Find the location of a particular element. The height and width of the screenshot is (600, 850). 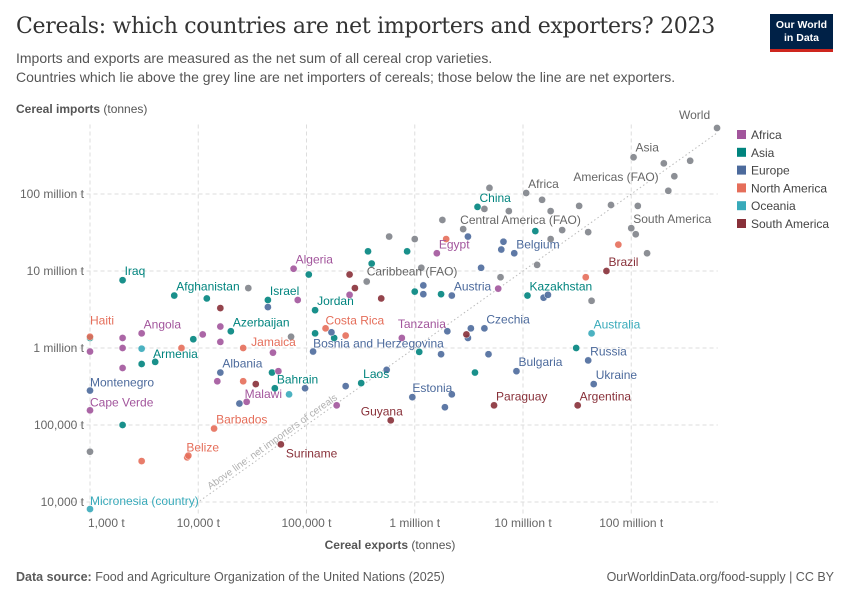

point-label: Czechia is located at coordinates (508, 319).